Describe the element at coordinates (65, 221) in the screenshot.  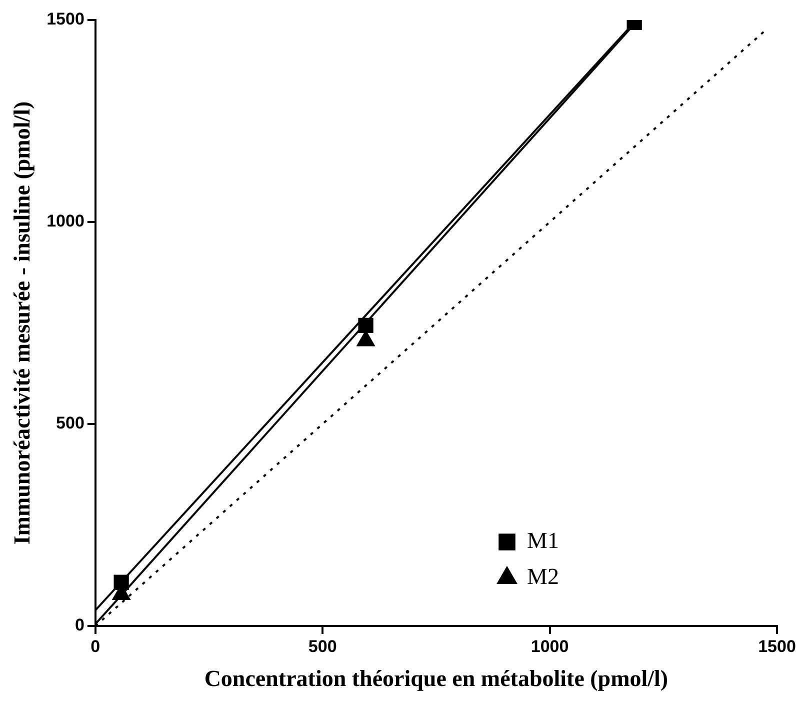
I see `y-tick-label: 1000` at that location.